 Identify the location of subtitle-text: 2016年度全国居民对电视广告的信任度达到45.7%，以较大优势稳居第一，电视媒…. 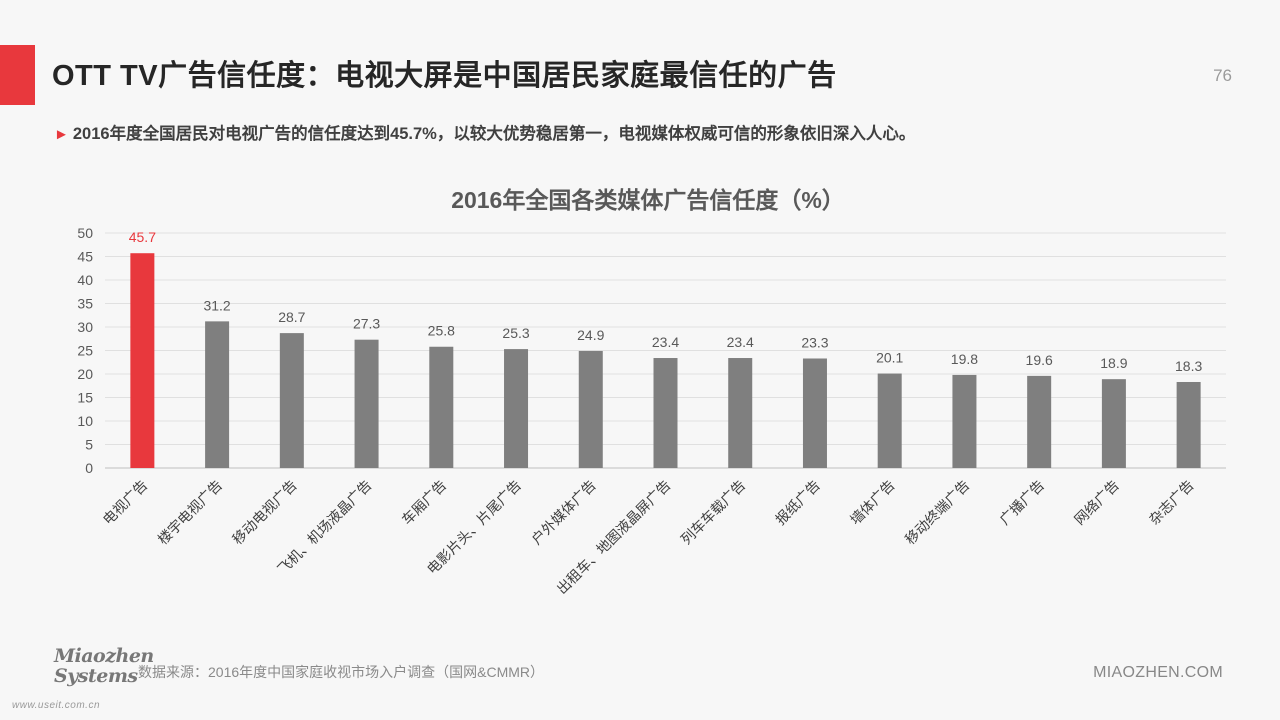
(494, 134).